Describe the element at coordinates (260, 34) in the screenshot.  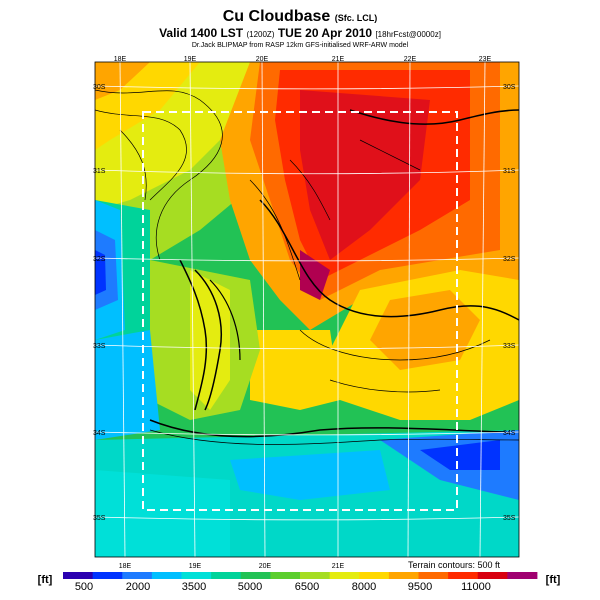
I see `valid-paren: (1200Z)` at that location.